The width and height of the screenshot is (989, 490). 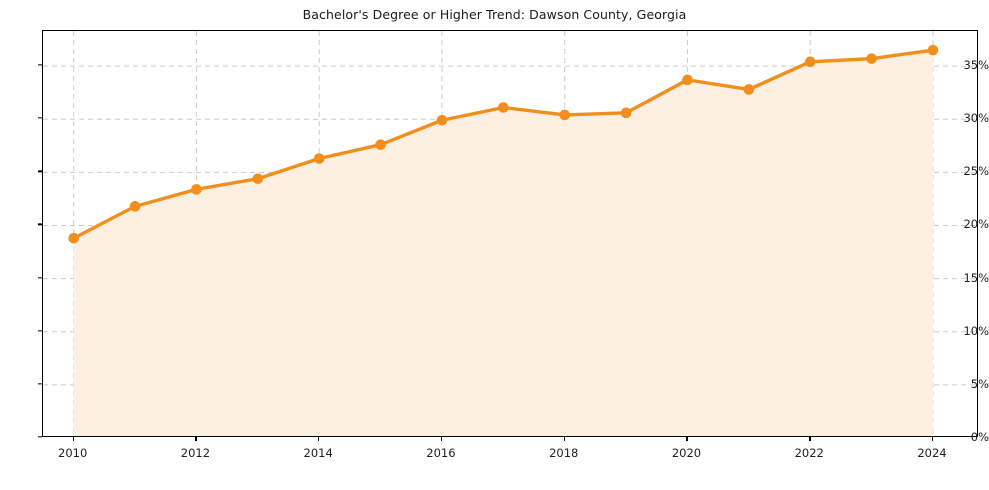 What do you see at coordinates (441, 453) in the screenshot?
I see `x-axis-tick-label: 2016` at bounding box center [441, 453].